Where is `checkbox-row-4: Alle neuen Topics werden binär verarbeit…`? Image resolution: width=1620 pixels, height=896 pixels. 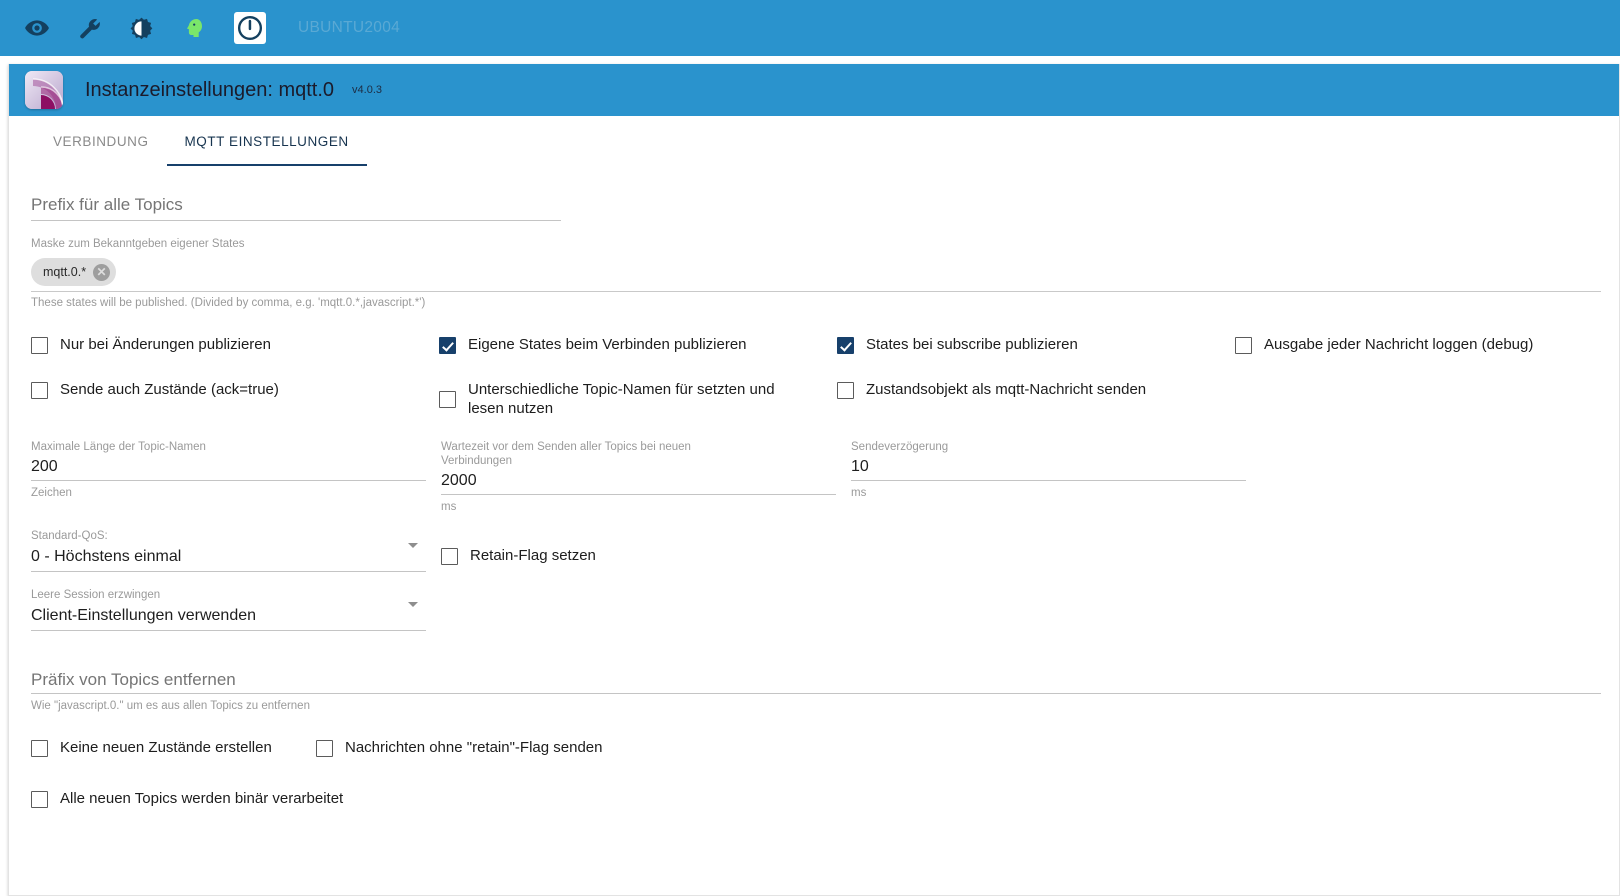
checkbox-row-4: Alle neuen Topics werden binär verarbeit… is located at coordinates (814, 798).